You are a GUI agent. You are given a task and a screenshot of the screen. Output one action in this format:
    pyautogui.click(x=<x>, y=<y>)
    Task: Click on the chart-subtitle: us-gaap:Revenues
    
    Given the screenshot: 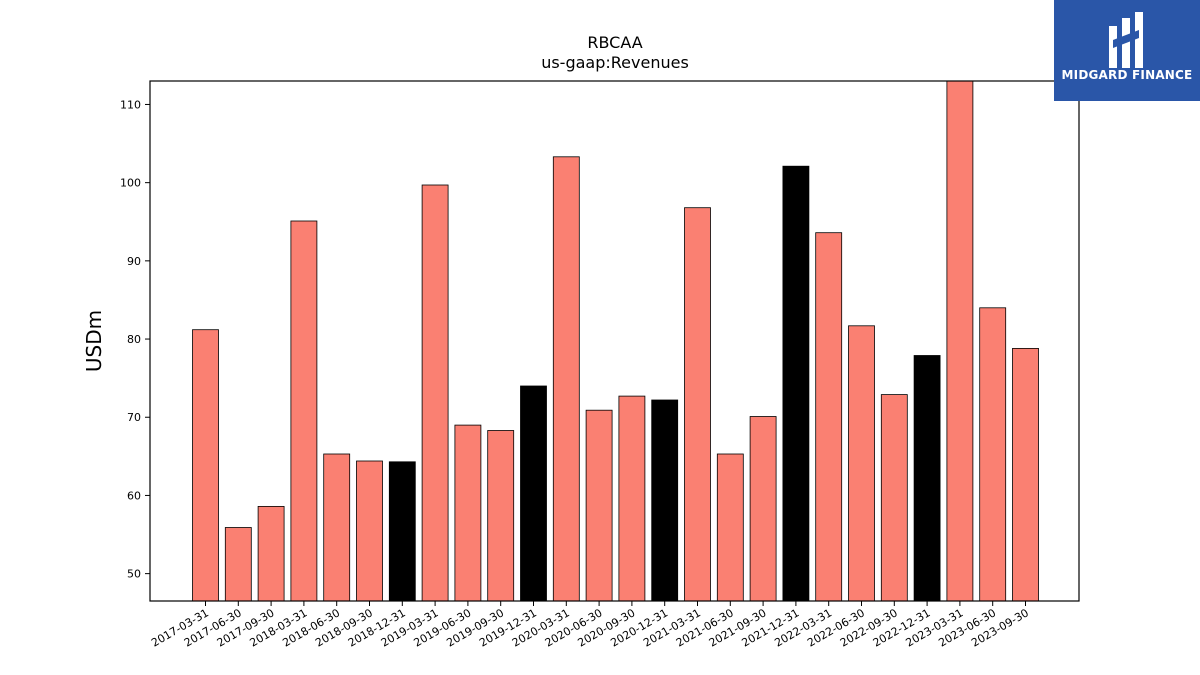 What is the action you would take?
    pyautogui.click(x=615, y=62)
    